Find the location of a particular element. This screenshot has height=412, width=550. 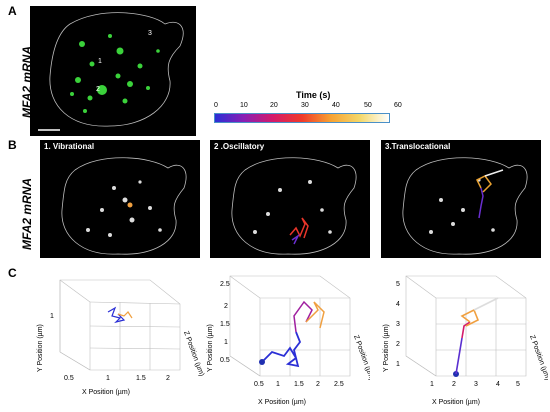

colorbar-gradient is located at coordinates (302, 118).